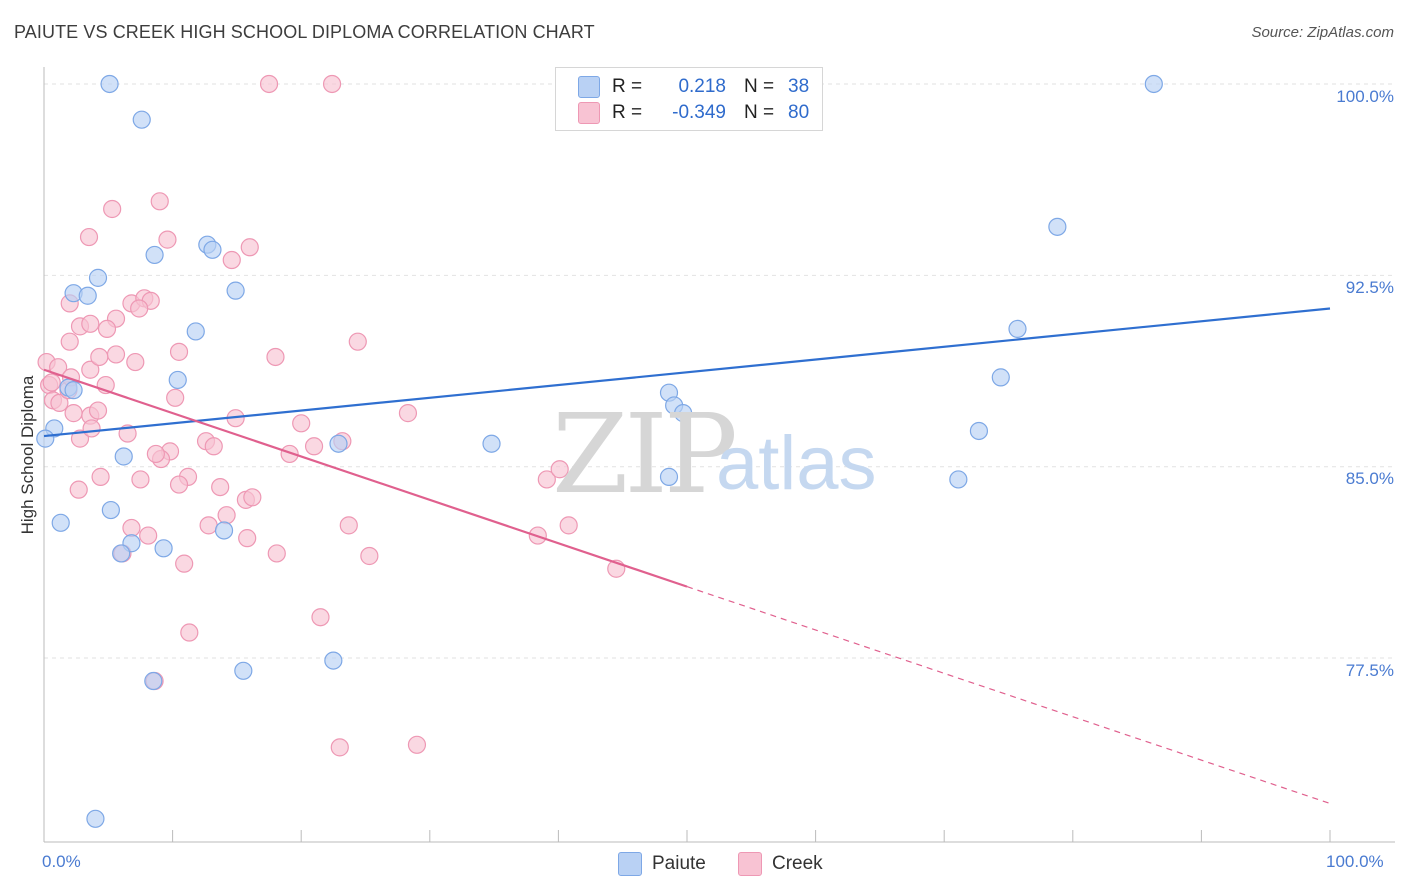  What do you see at coordinates (1369, 287) in the screenshot?
I see `y-tick-label-92-5: 92.5%` at bounding box center [1369, 287].